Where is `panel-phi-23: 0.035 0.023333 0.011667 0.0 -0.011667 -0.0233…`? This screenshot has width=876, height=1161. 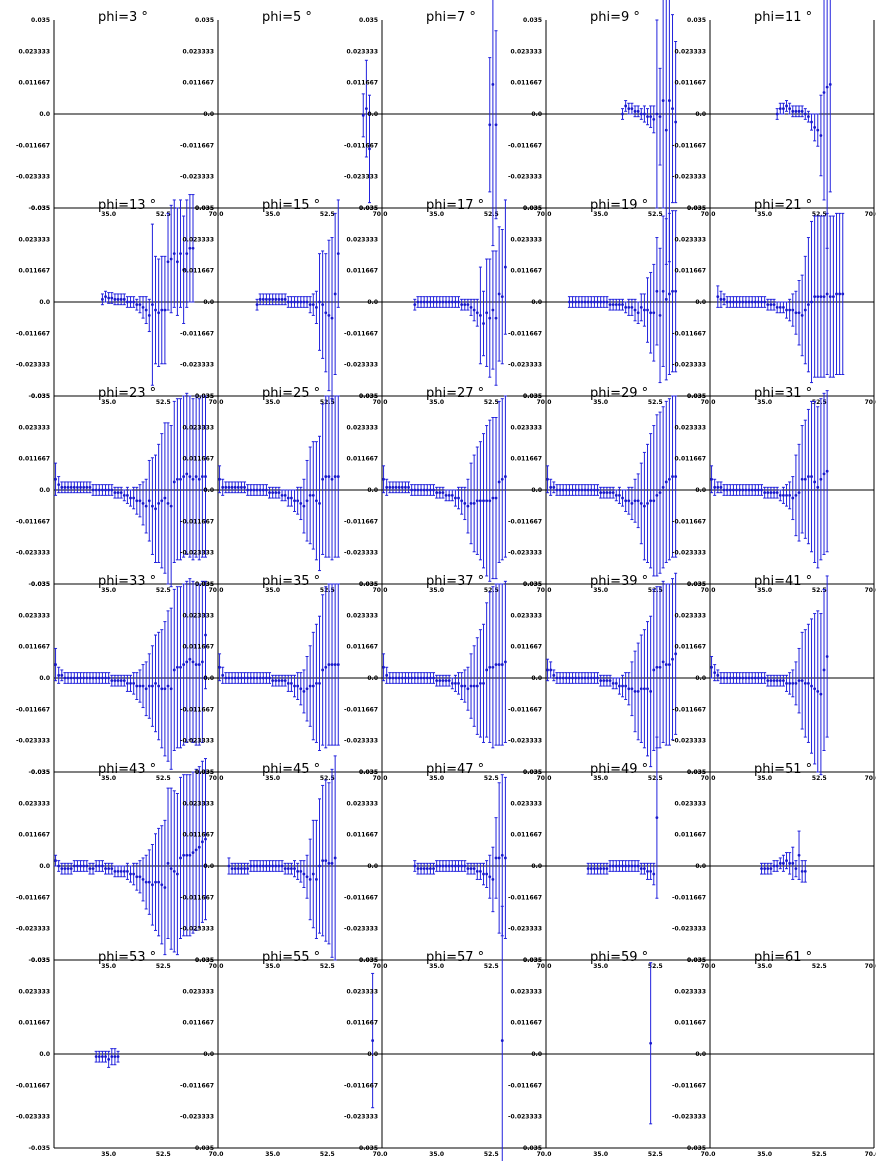 panel-phi-23: 0.035 0.023333 0.011667 0.0 -0.011667 -0.0233… is located at coordinates (119, 490).